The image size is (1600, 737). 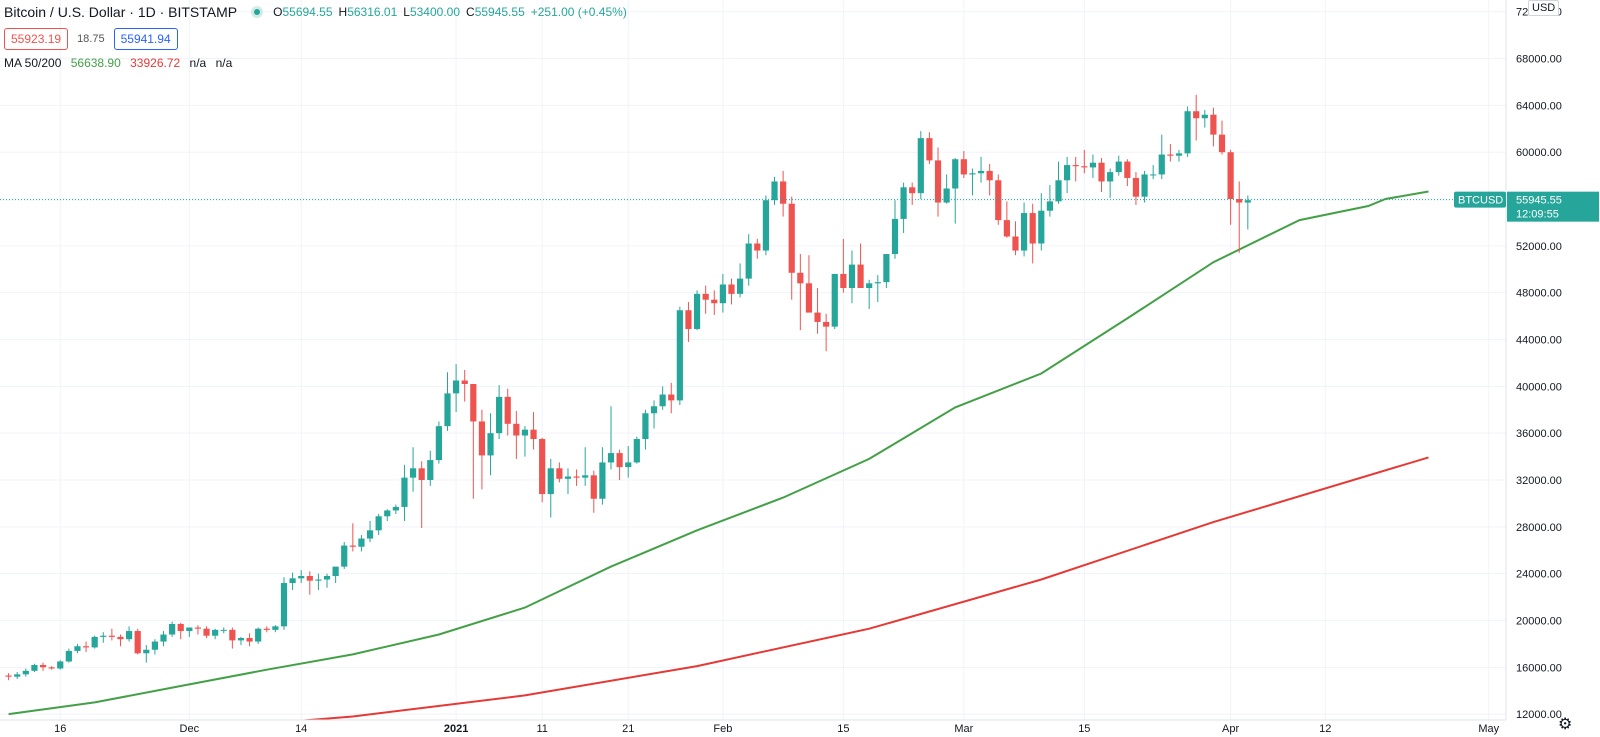 What do you see at coordinates (1544, 8) in the screenshot?
I see `currency-button: USD` at bounding box center [1544, 8].